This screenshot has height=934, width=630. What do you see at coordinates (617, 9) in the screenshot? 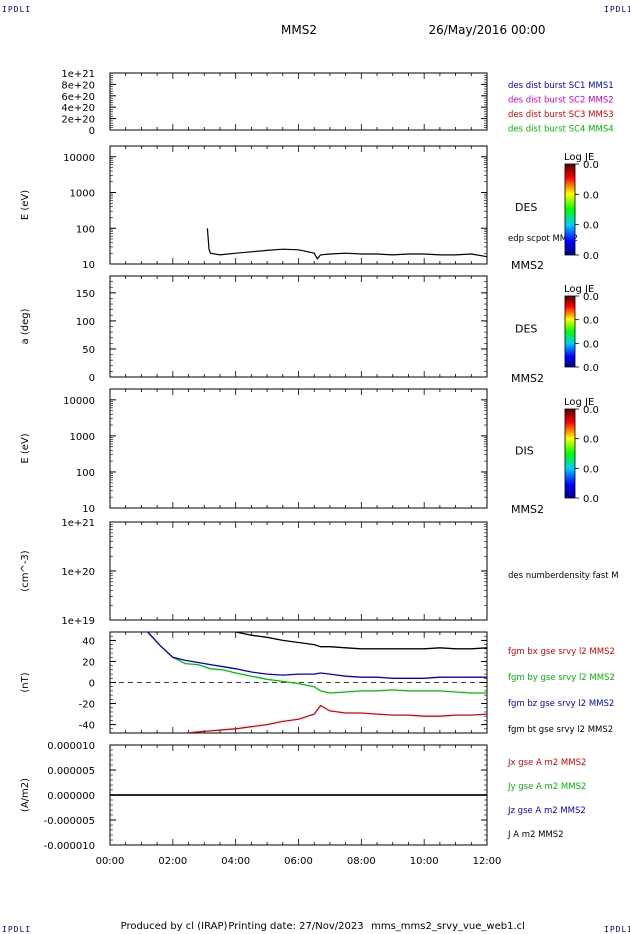
I see `corner-label-top-right: IPDLI` at bounding box center [617, 9].